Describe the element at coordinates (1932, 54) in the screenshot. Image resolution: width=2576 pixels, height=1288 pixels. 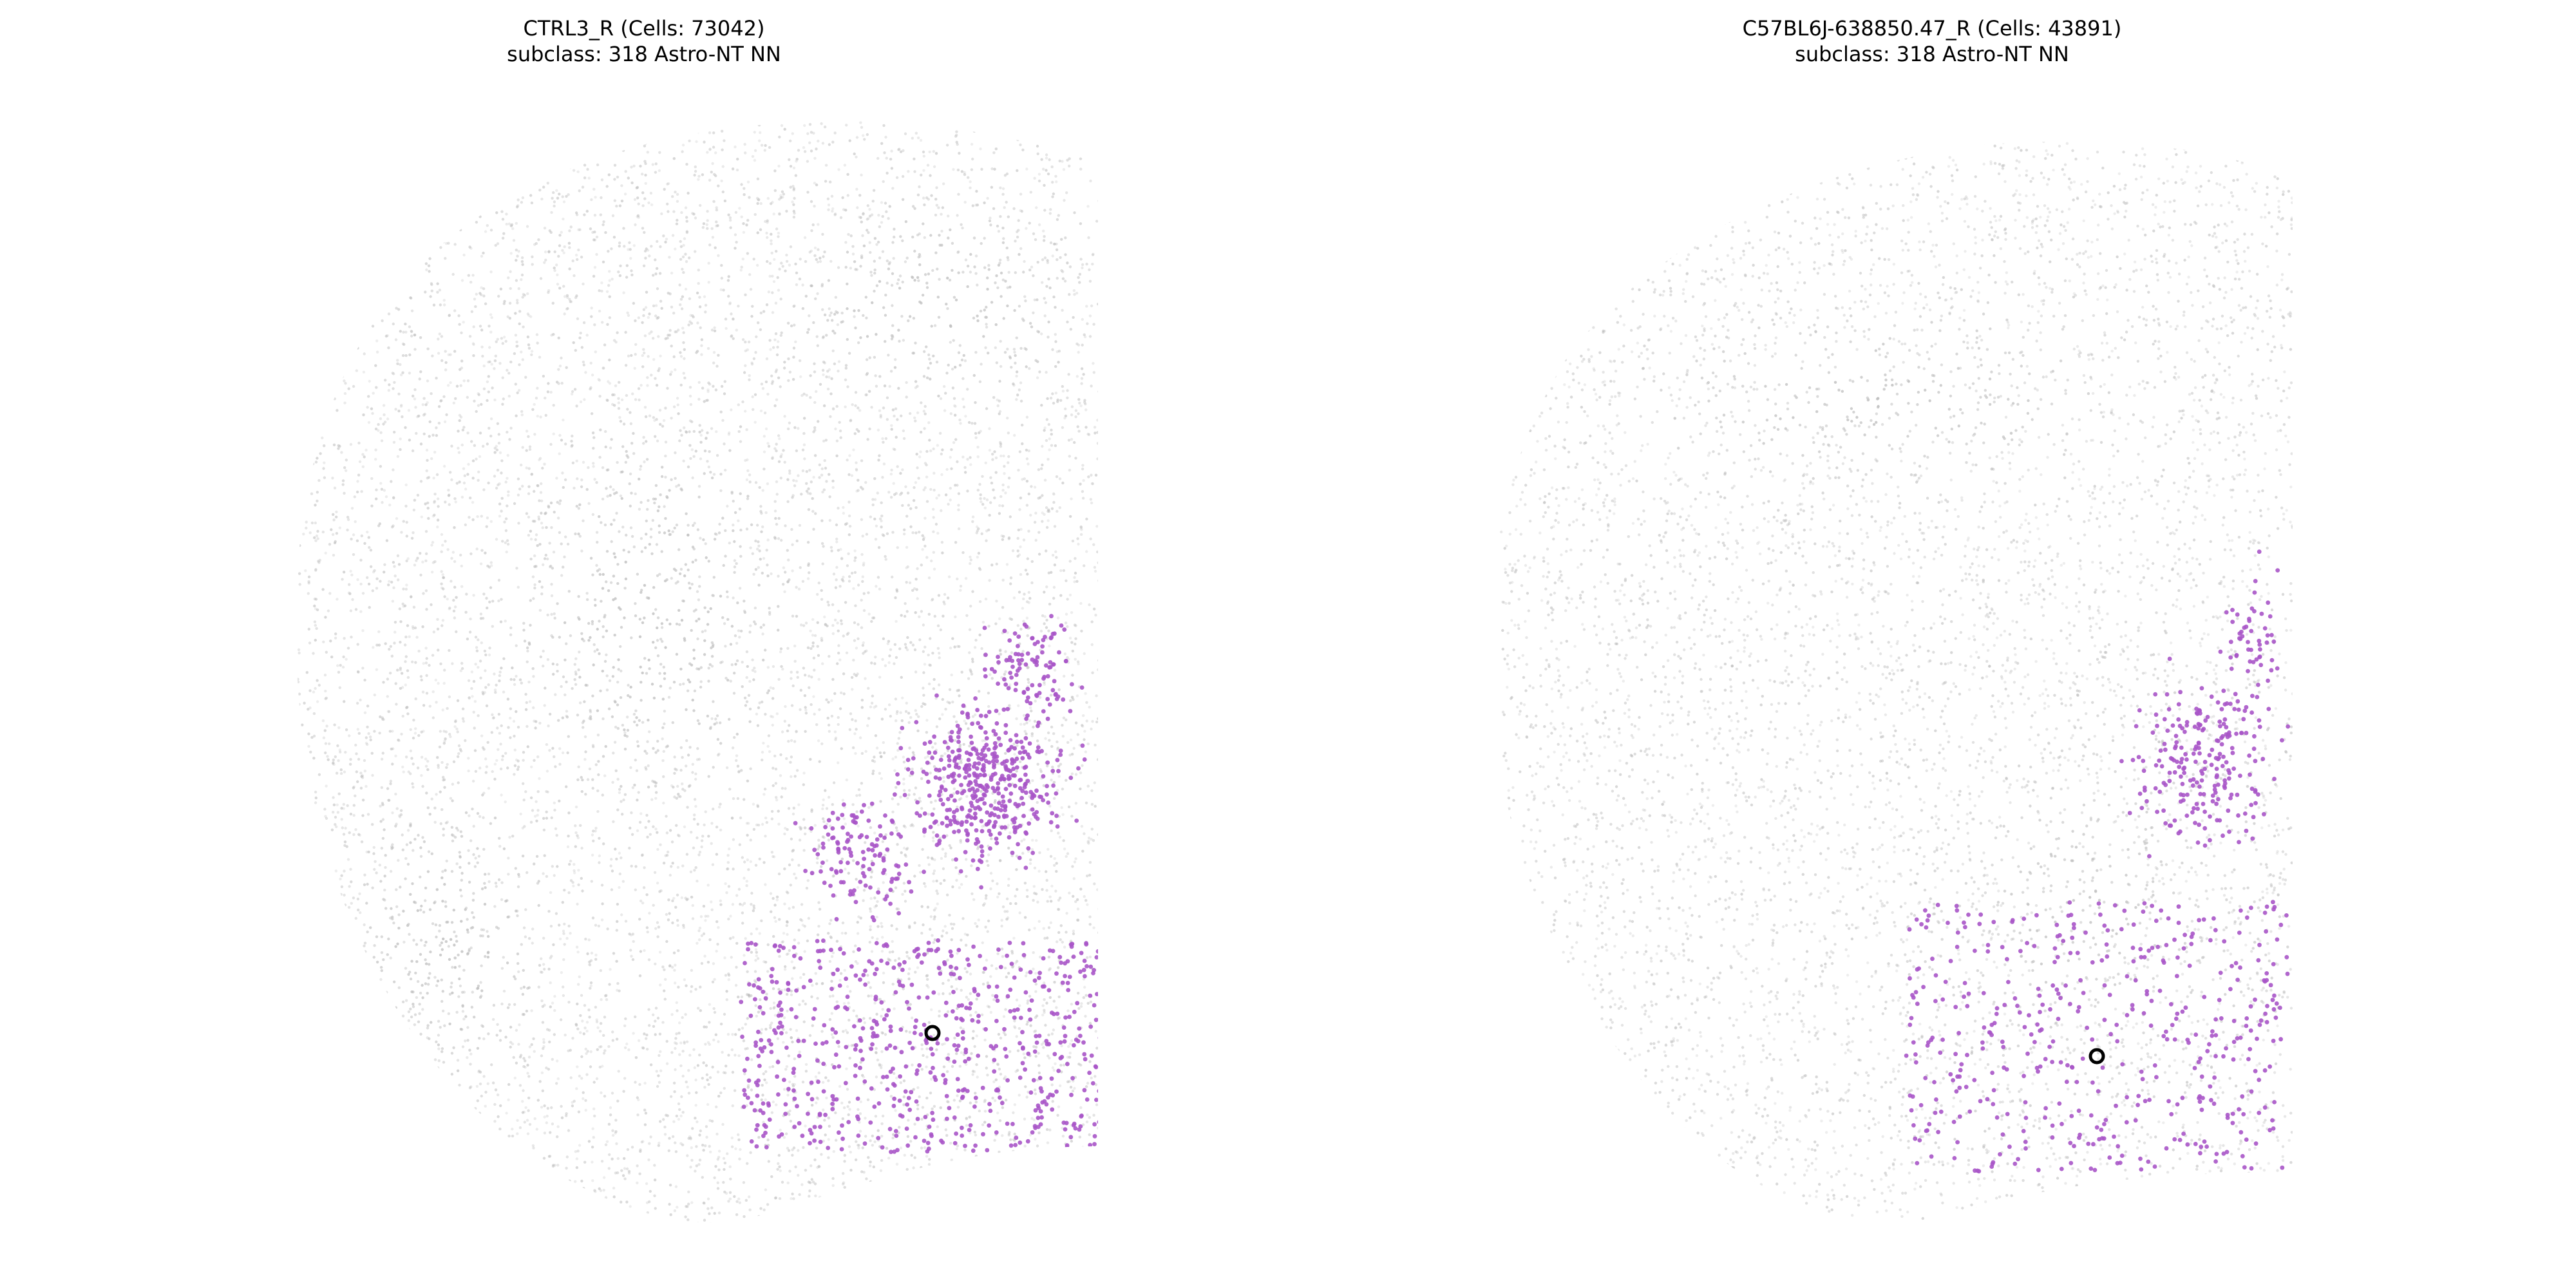
I see `right-plot-subtitle: subclass: 318 Astro-NT NN` at that location.